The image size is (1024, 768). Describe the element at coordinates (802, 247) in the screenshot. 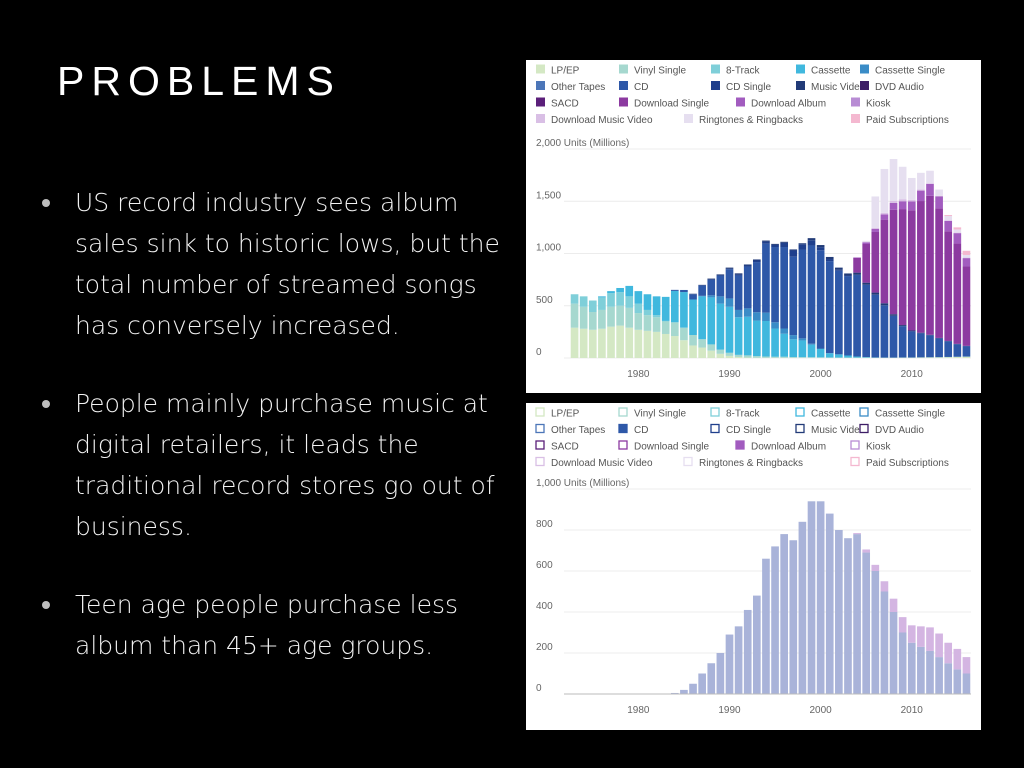

I see `bar-cd-single-1998` at that location.